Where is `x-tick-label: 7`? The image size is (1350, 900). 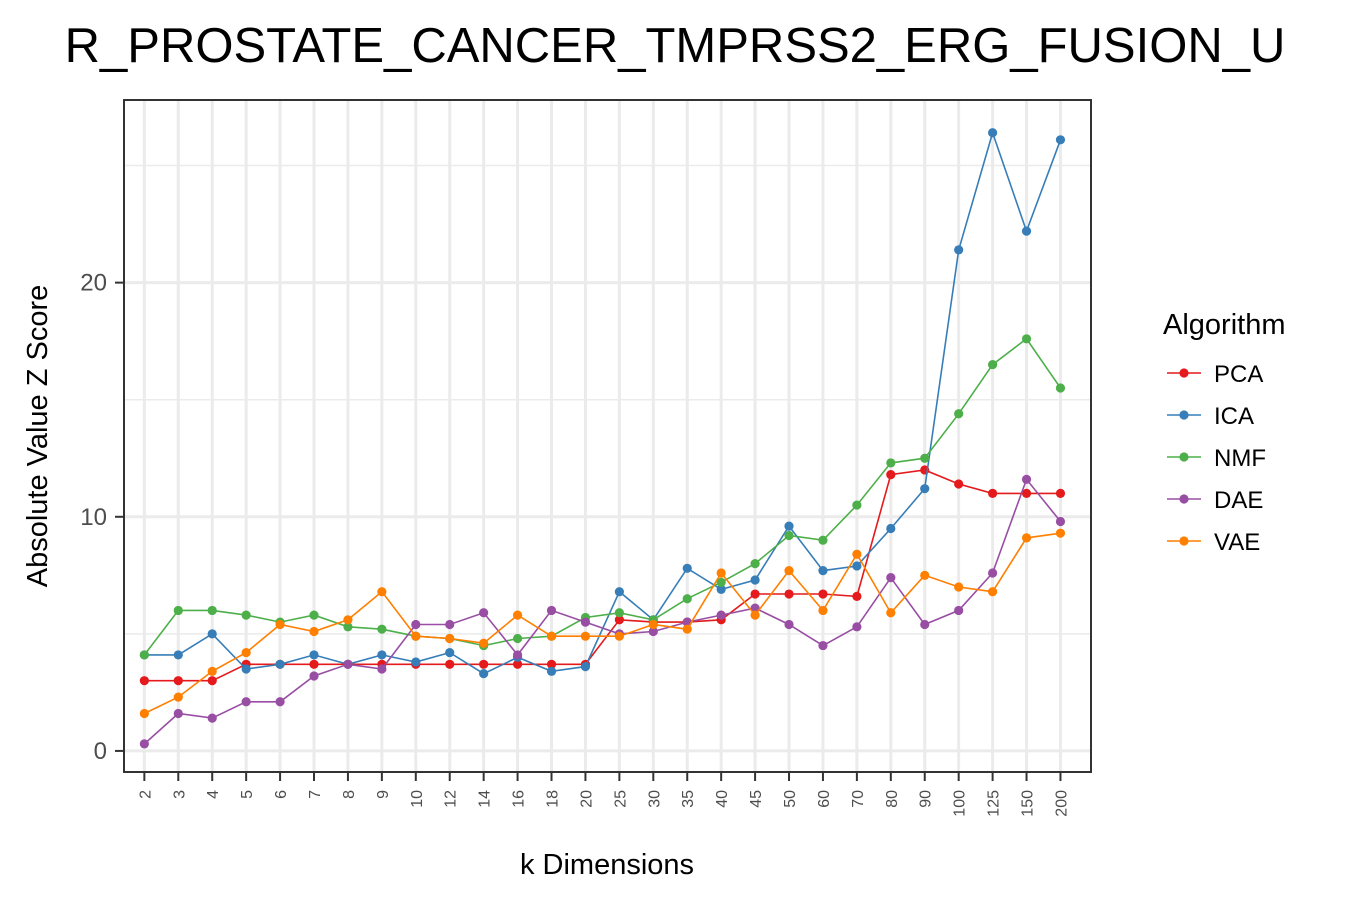
x-tick-label: 7 is located at coordinates (315, 794).